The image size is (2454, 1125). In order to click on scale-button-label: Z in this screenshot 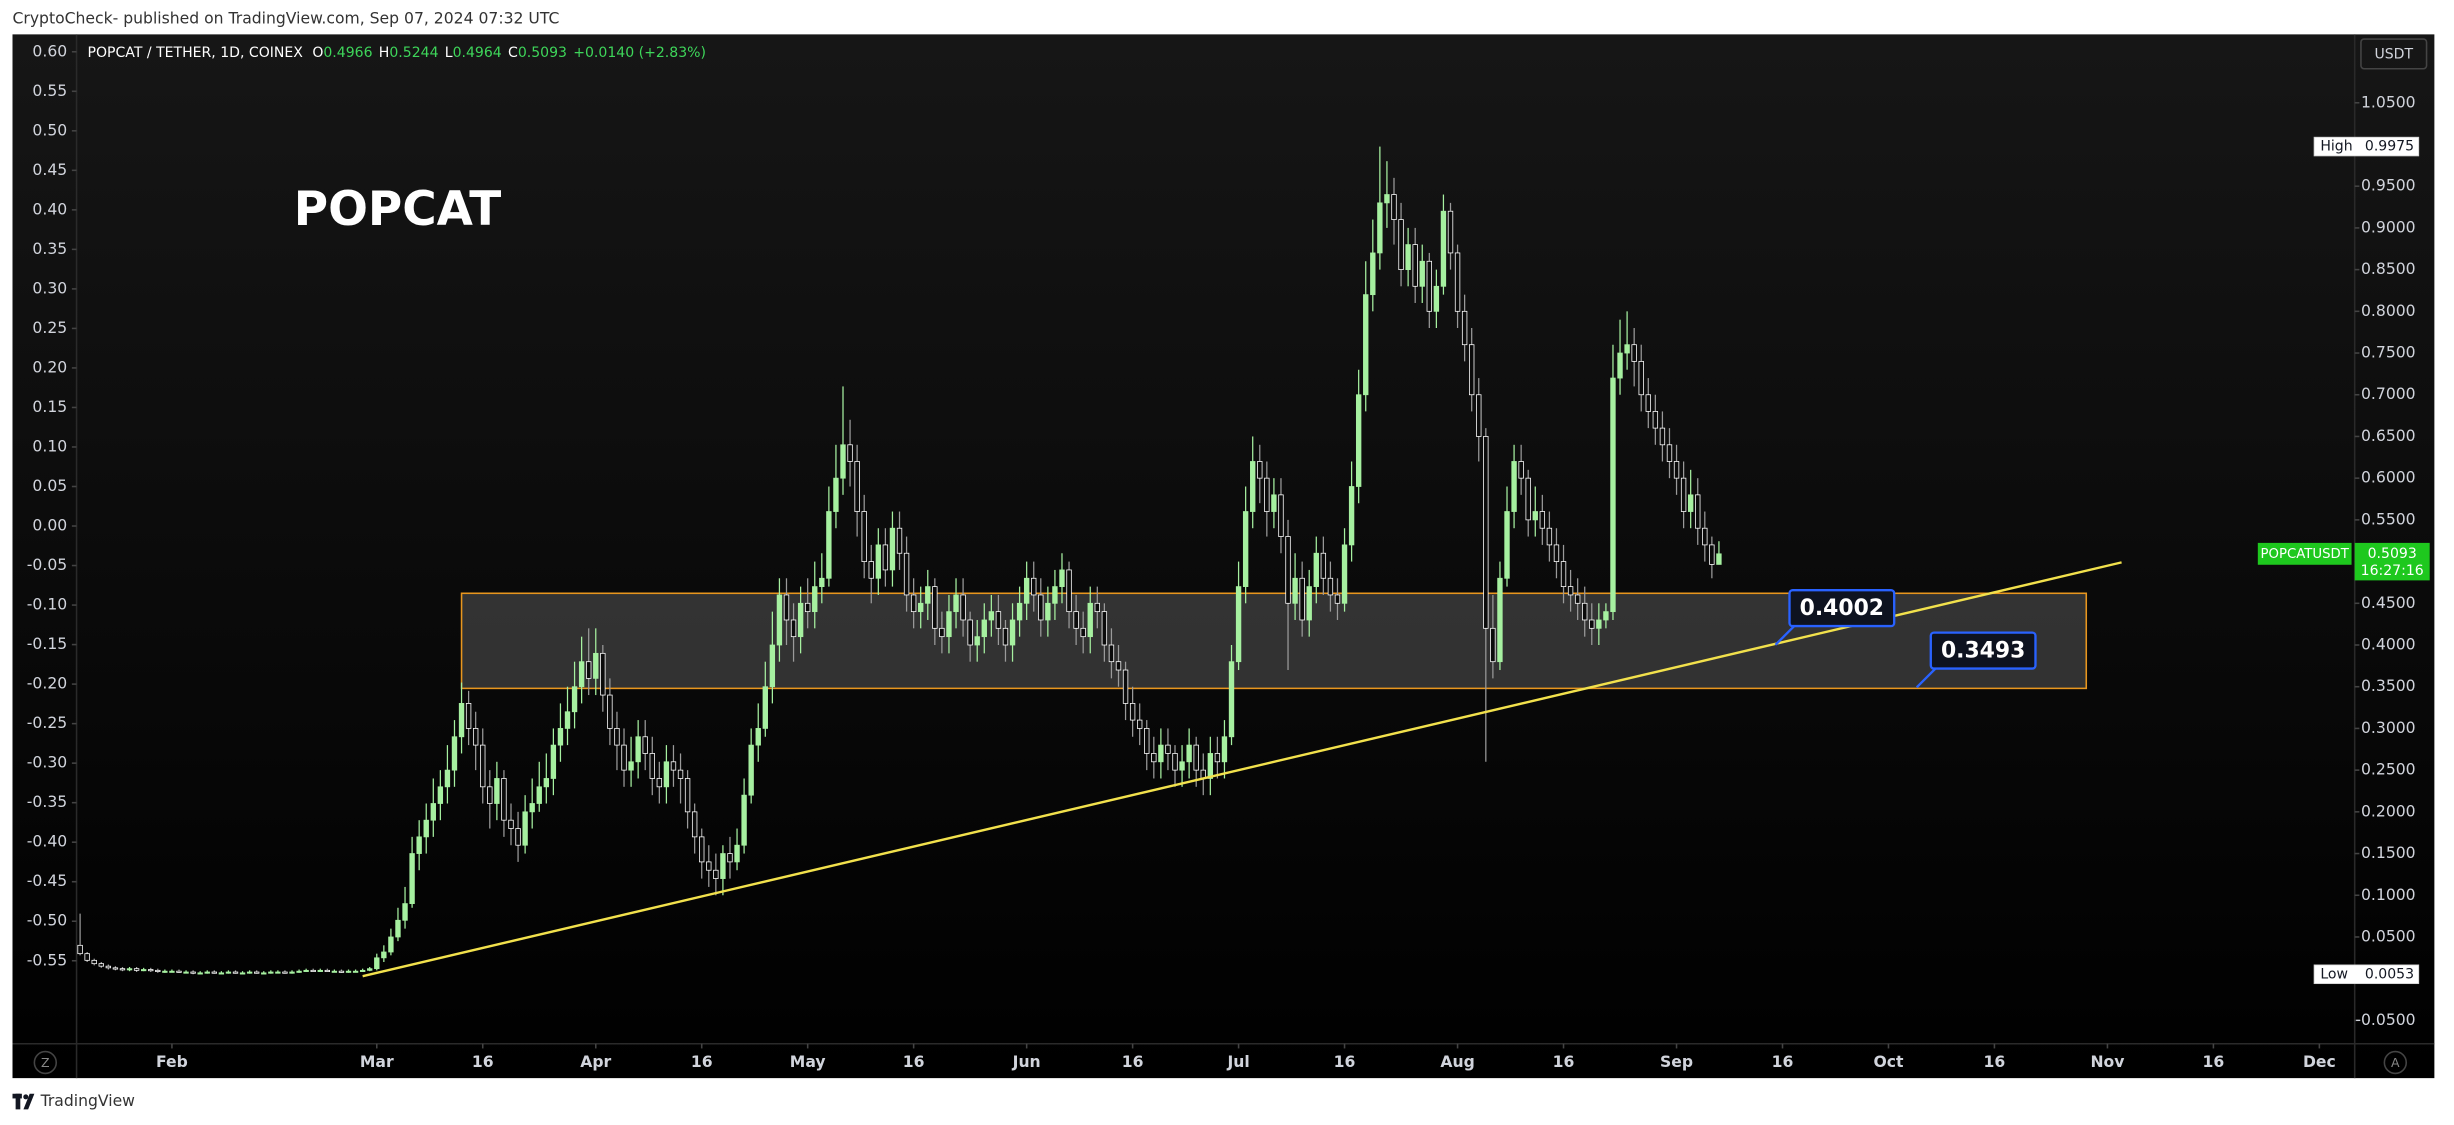, I will do `click(45, 1062)`.